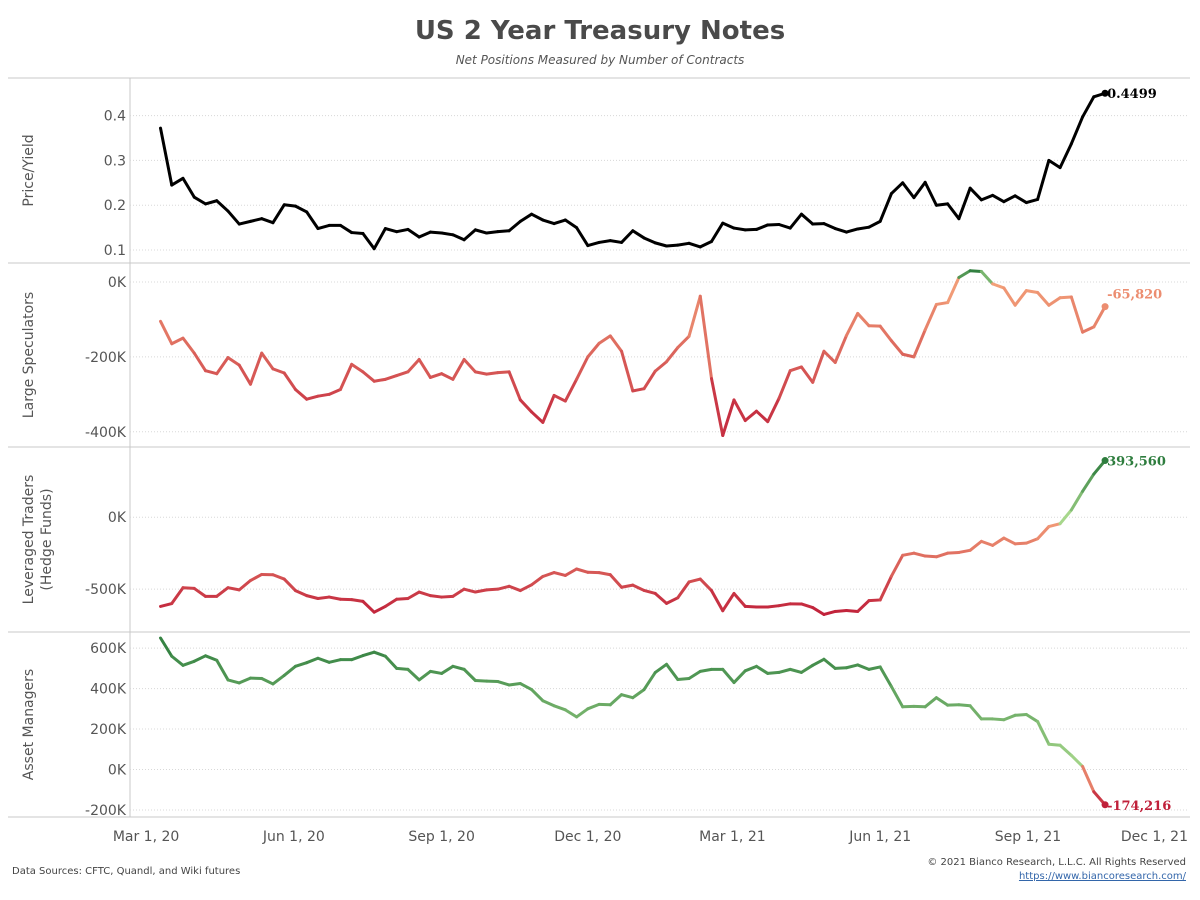 Image resolution: width=1200 pixels, height=900 pixels. Describe the element at coordinates (1102, 876) in the screenshot. I see `website-link: https://www.biancoresearch.com/` at that location.